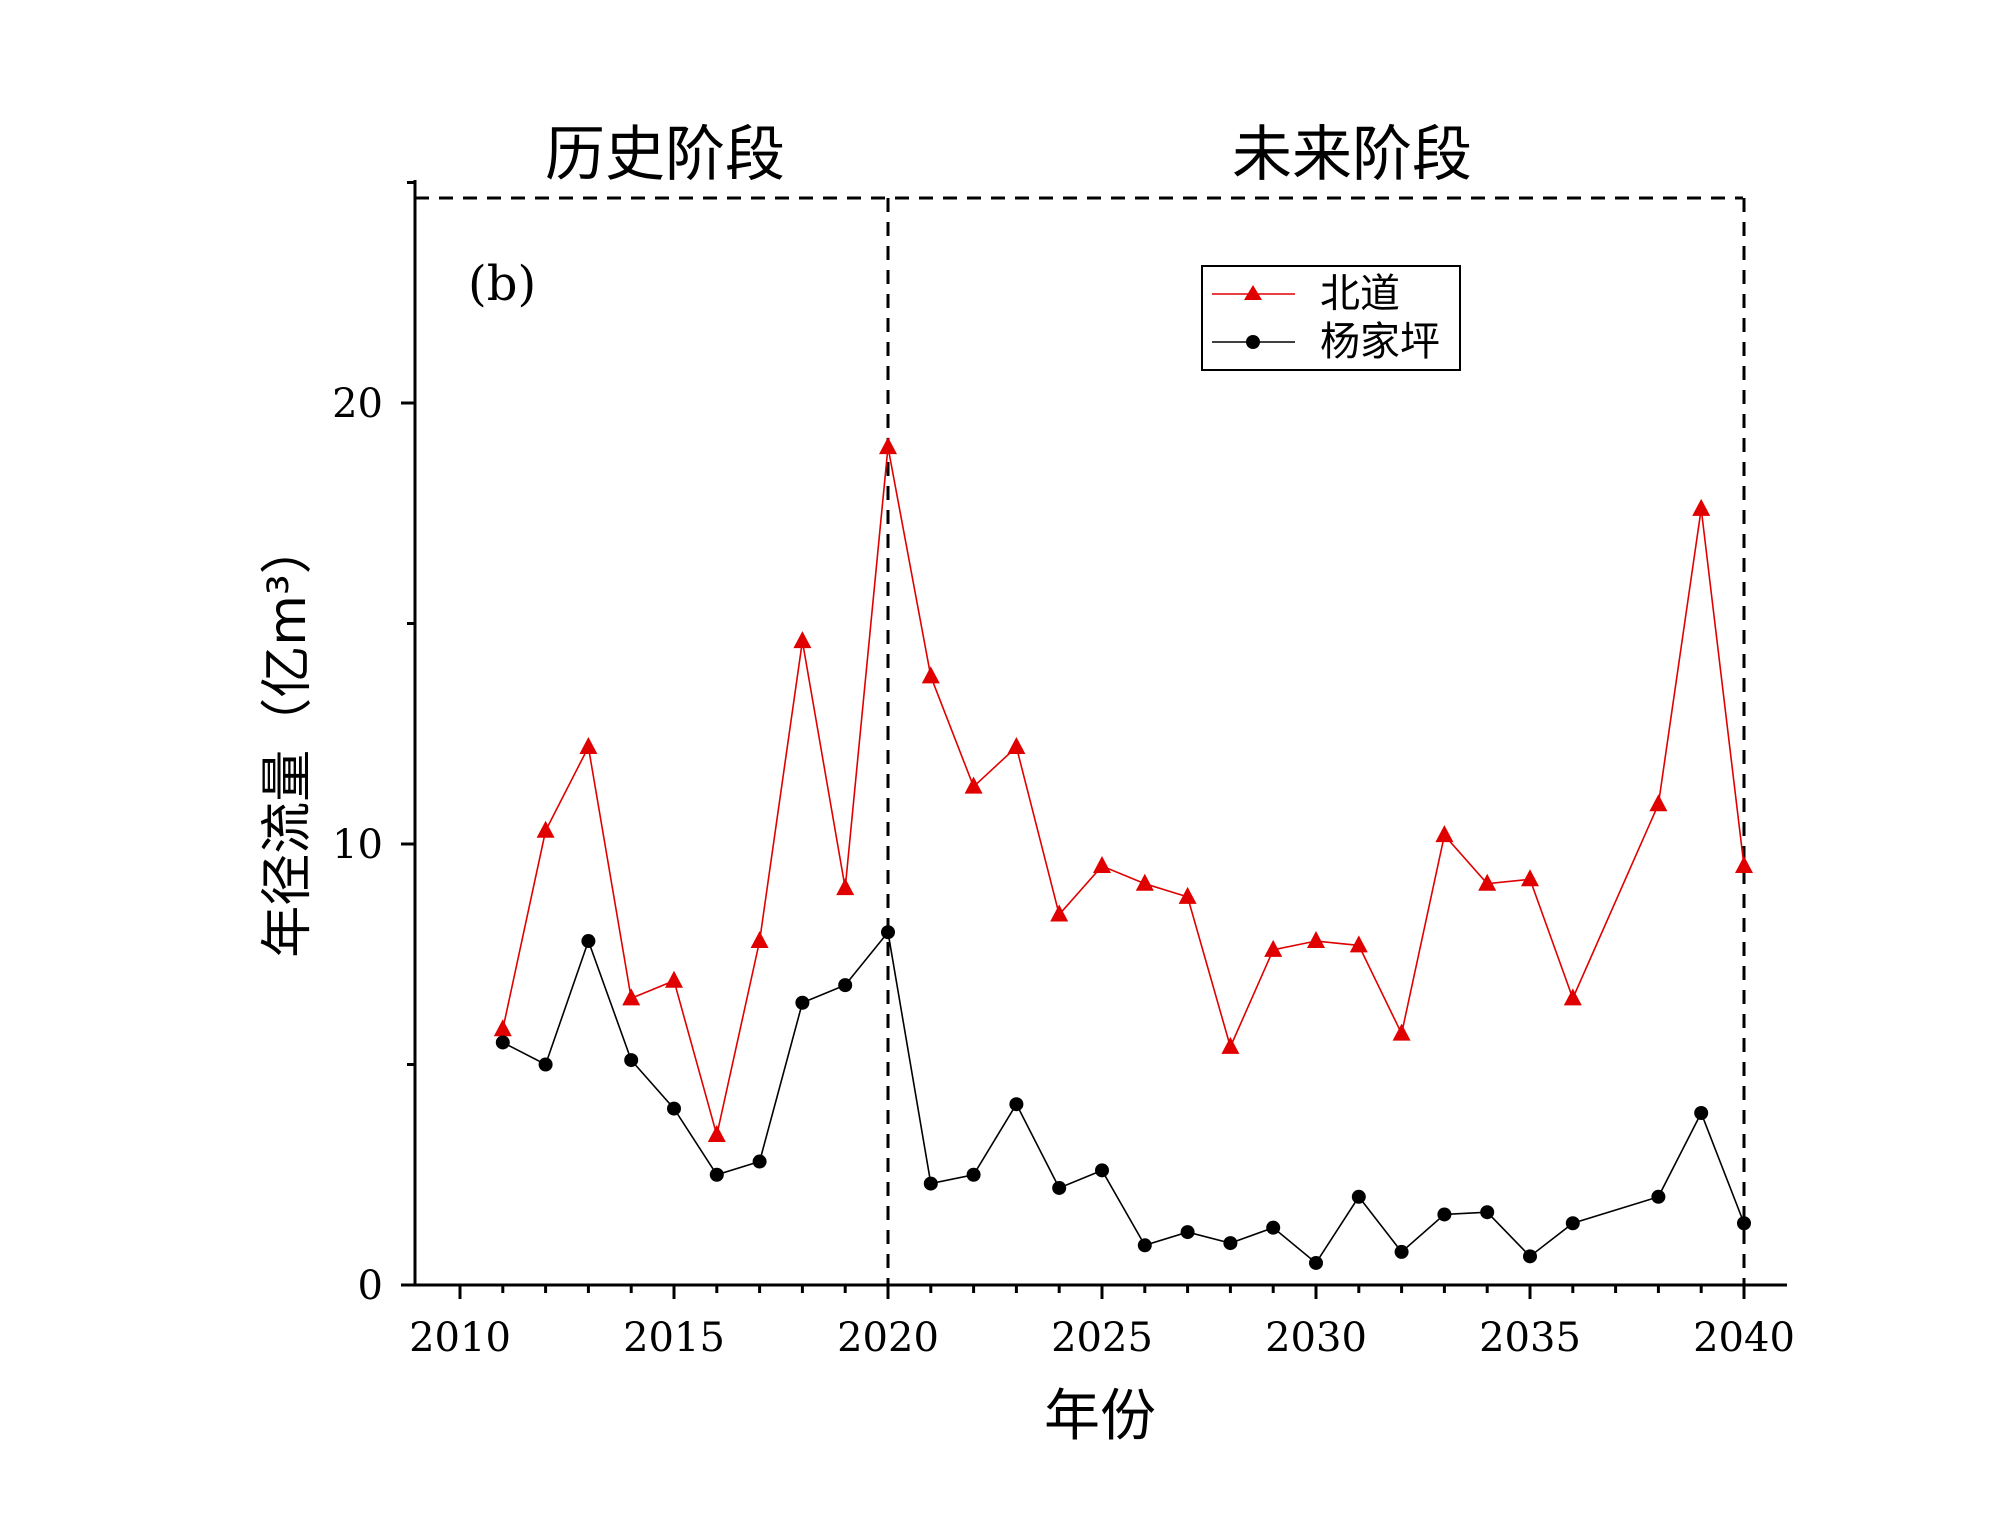  I want to click on point-yangjiaping-2014, so click(631, 1060).